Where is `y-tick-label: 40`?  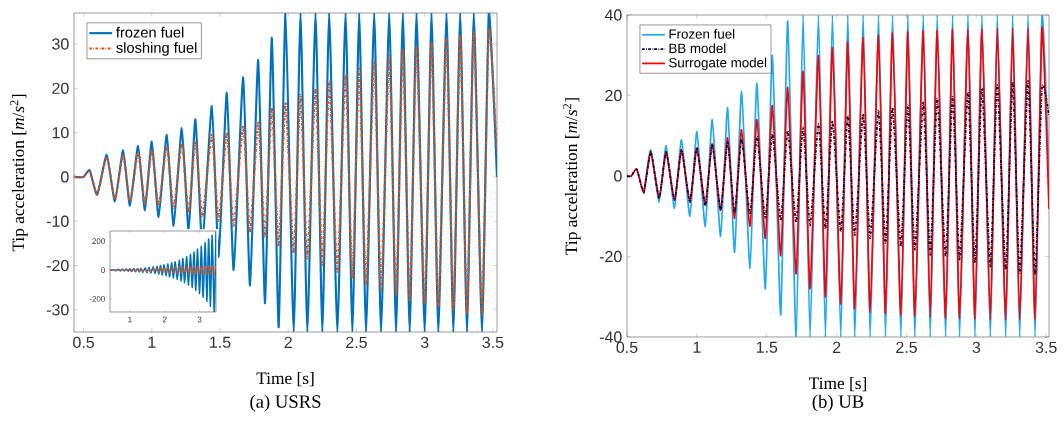
y-tick-label: 40 is located at coordinates (613, 15).